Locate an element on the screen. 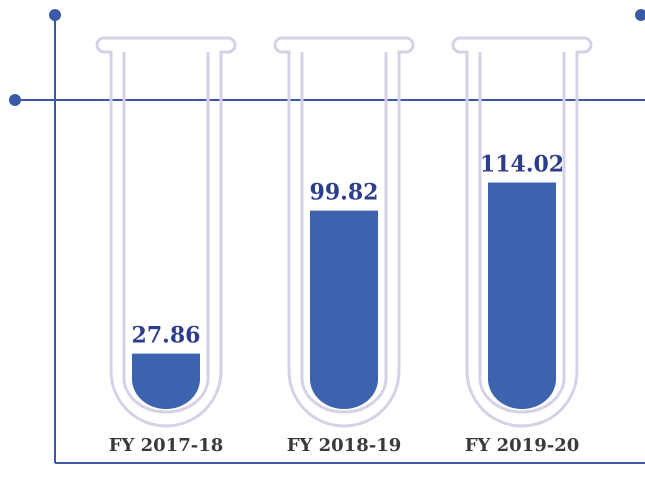  value-label: 114.02 is located at coordinates (522, 164).